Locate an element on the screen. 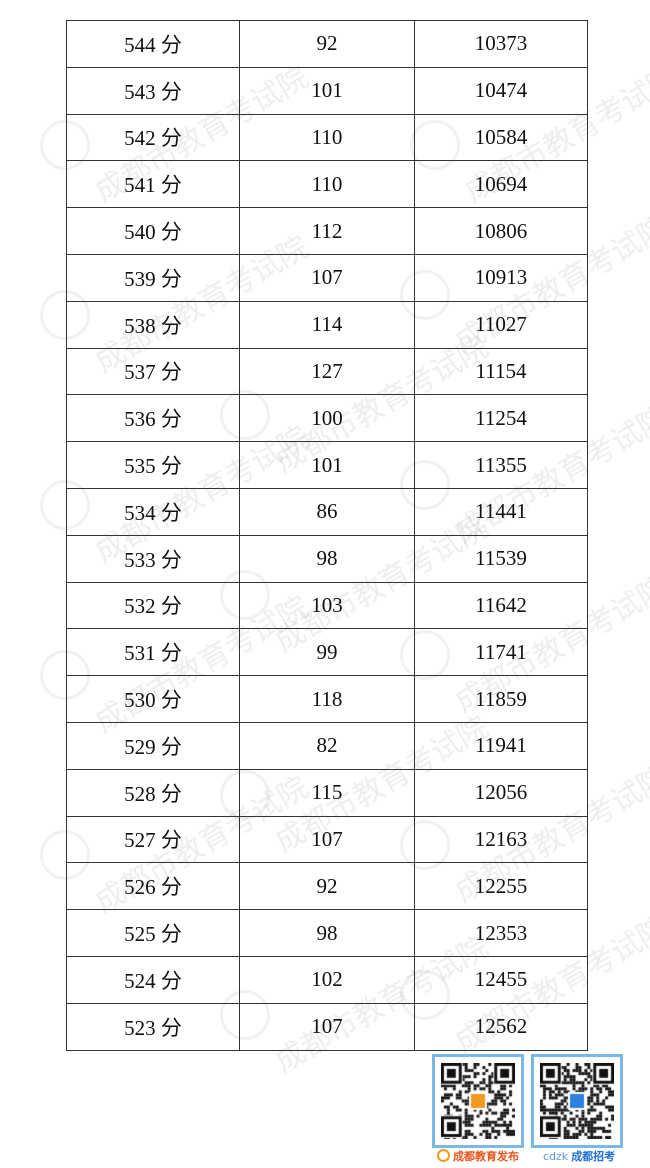 Image resolution: width=650 pixels, height=1168 pixels. score-cell: 541 分 is located at coordinates (153, 184).